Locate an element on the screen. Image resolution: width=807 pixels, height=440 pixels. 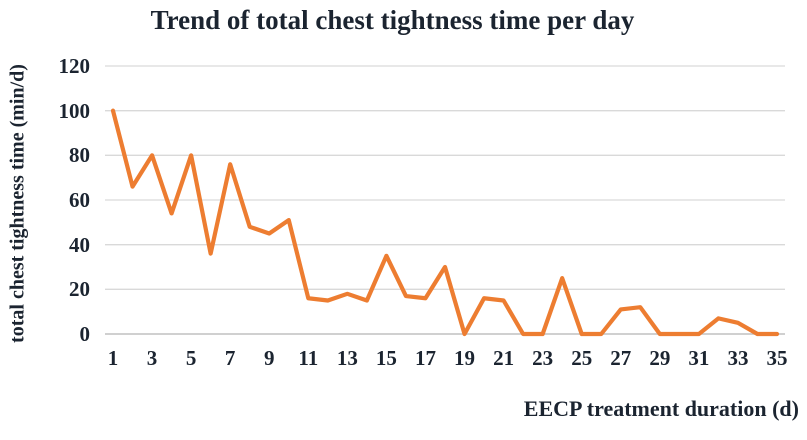
x-tick-label: 33 is located at coordinates (738, 358).